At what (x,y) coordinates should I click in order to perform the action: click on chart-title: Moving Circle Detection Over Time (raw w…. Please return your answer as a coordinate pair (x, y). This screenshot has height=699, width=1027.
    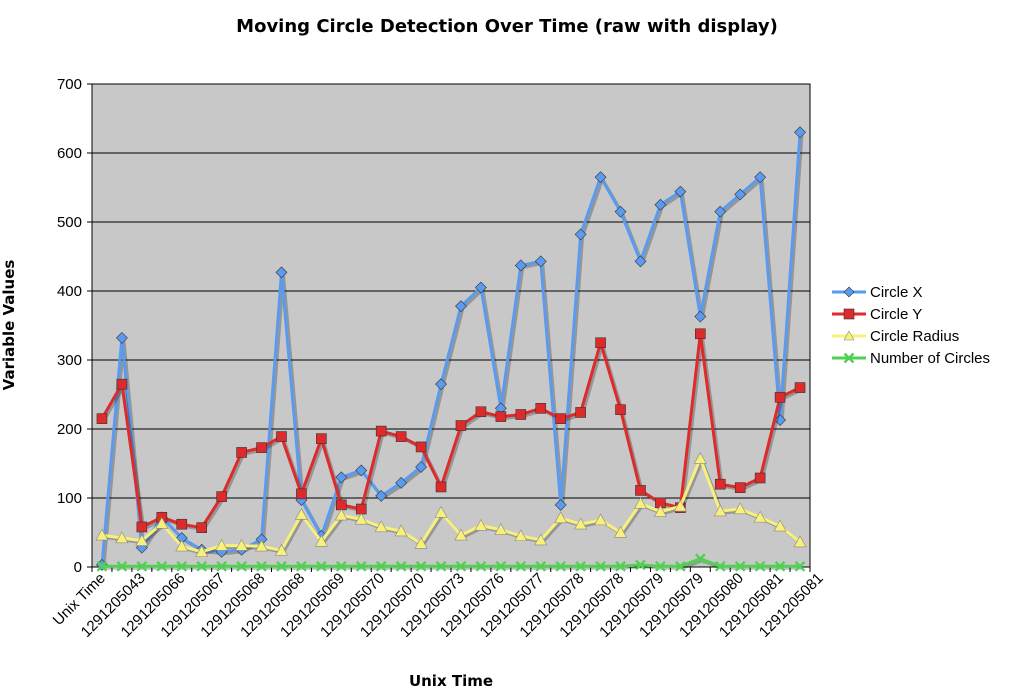
    Looking at the image, I should click on (507, 26).